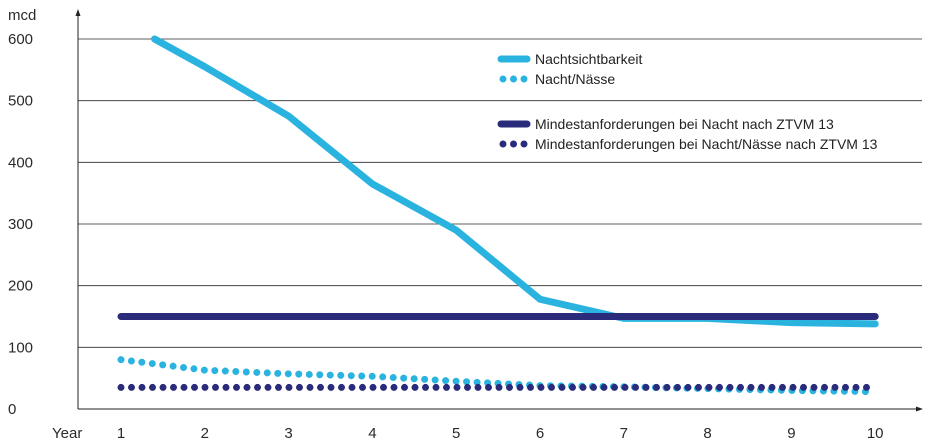  What do you see at coordinates (20, 101) in the screenshot?
I see `y-tick-label: 500` at bounding box center [20, 101].